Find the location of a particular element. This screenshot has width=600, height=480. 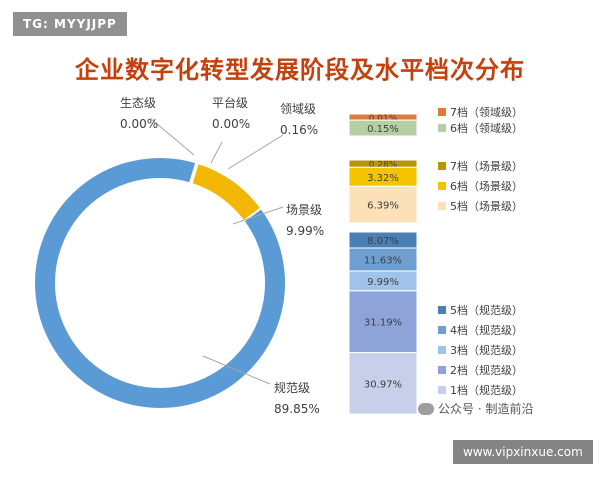

chart-title: 企业数字化转型发展阶段及水平档次分布 is located at coordinates (300, 70).